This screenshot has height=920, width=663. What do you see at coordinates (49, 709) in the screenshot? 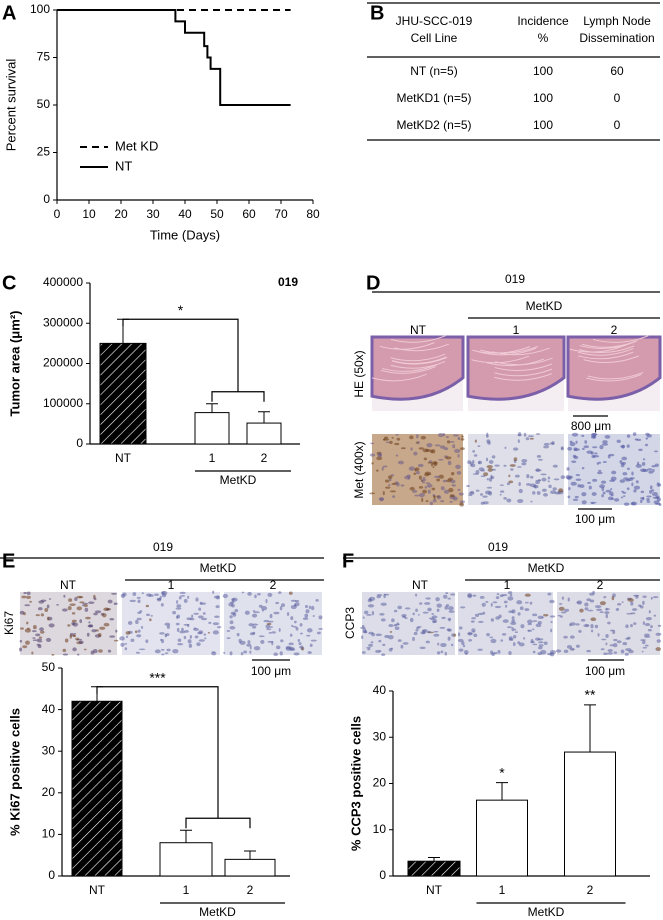
I see `y-tick-label: 40` at bounding box center [49, 709].